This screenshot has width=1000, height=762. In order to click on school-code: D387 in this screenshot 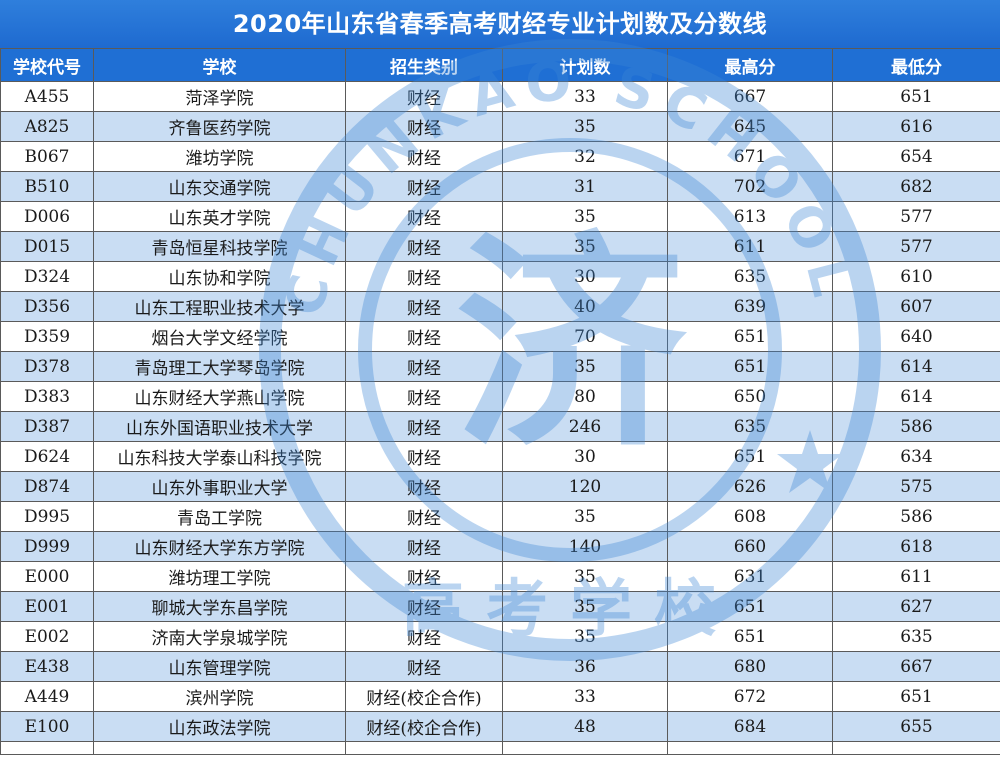, I will do `click(47, 426)`.